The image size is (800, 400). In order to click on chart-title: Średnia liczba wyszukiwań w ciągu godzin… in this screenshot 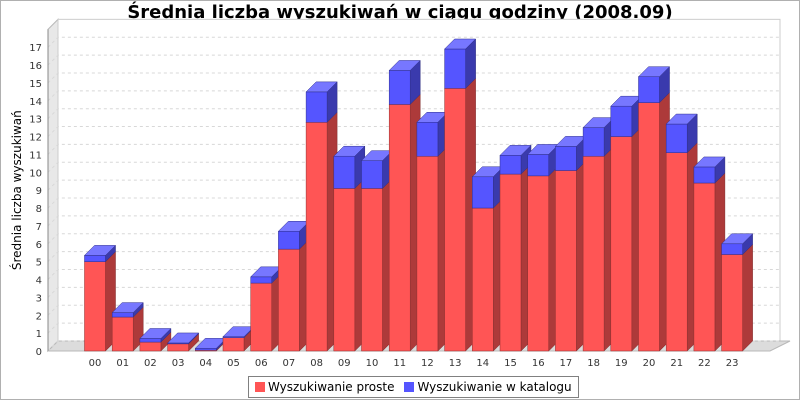, I will do `click(400, 12)`.